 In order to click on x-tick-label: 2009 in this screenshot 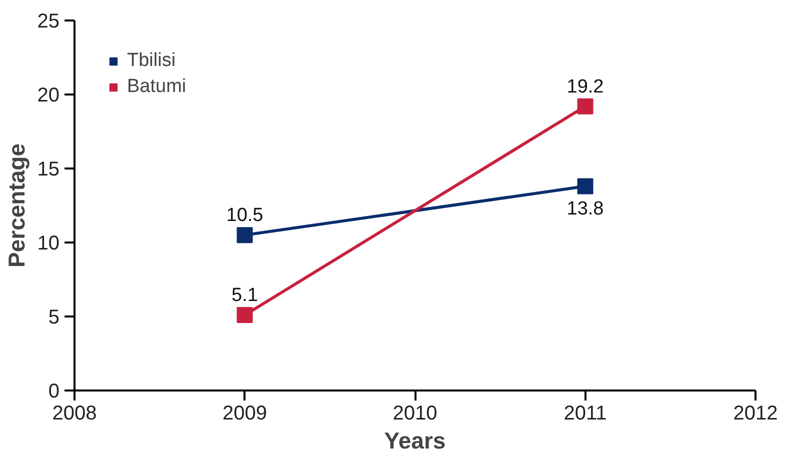, I will do `click(245, 413)`.